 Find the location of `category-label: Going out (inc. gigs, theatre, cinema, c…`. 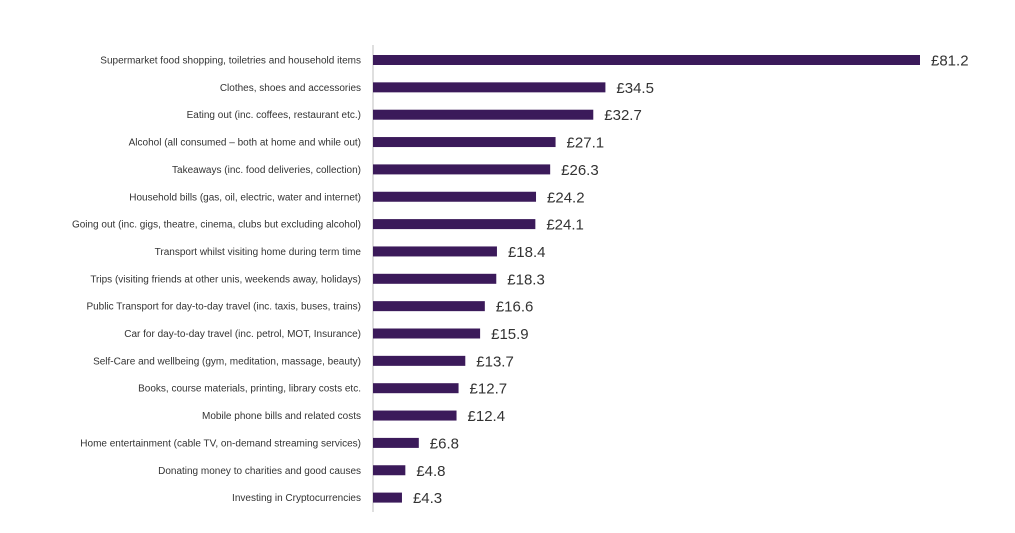

category-label: Going out (inc. gigs, theatre, cinema, c… is located at coordinates (216, 225).